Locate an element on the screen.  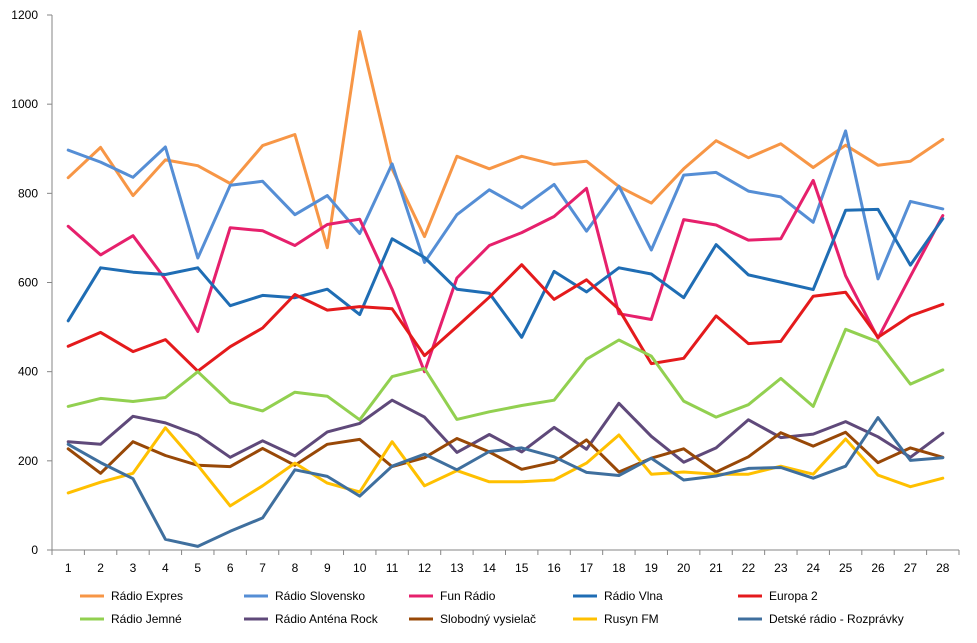
y-tick-label: 200 is located at coordinates (28, 461).